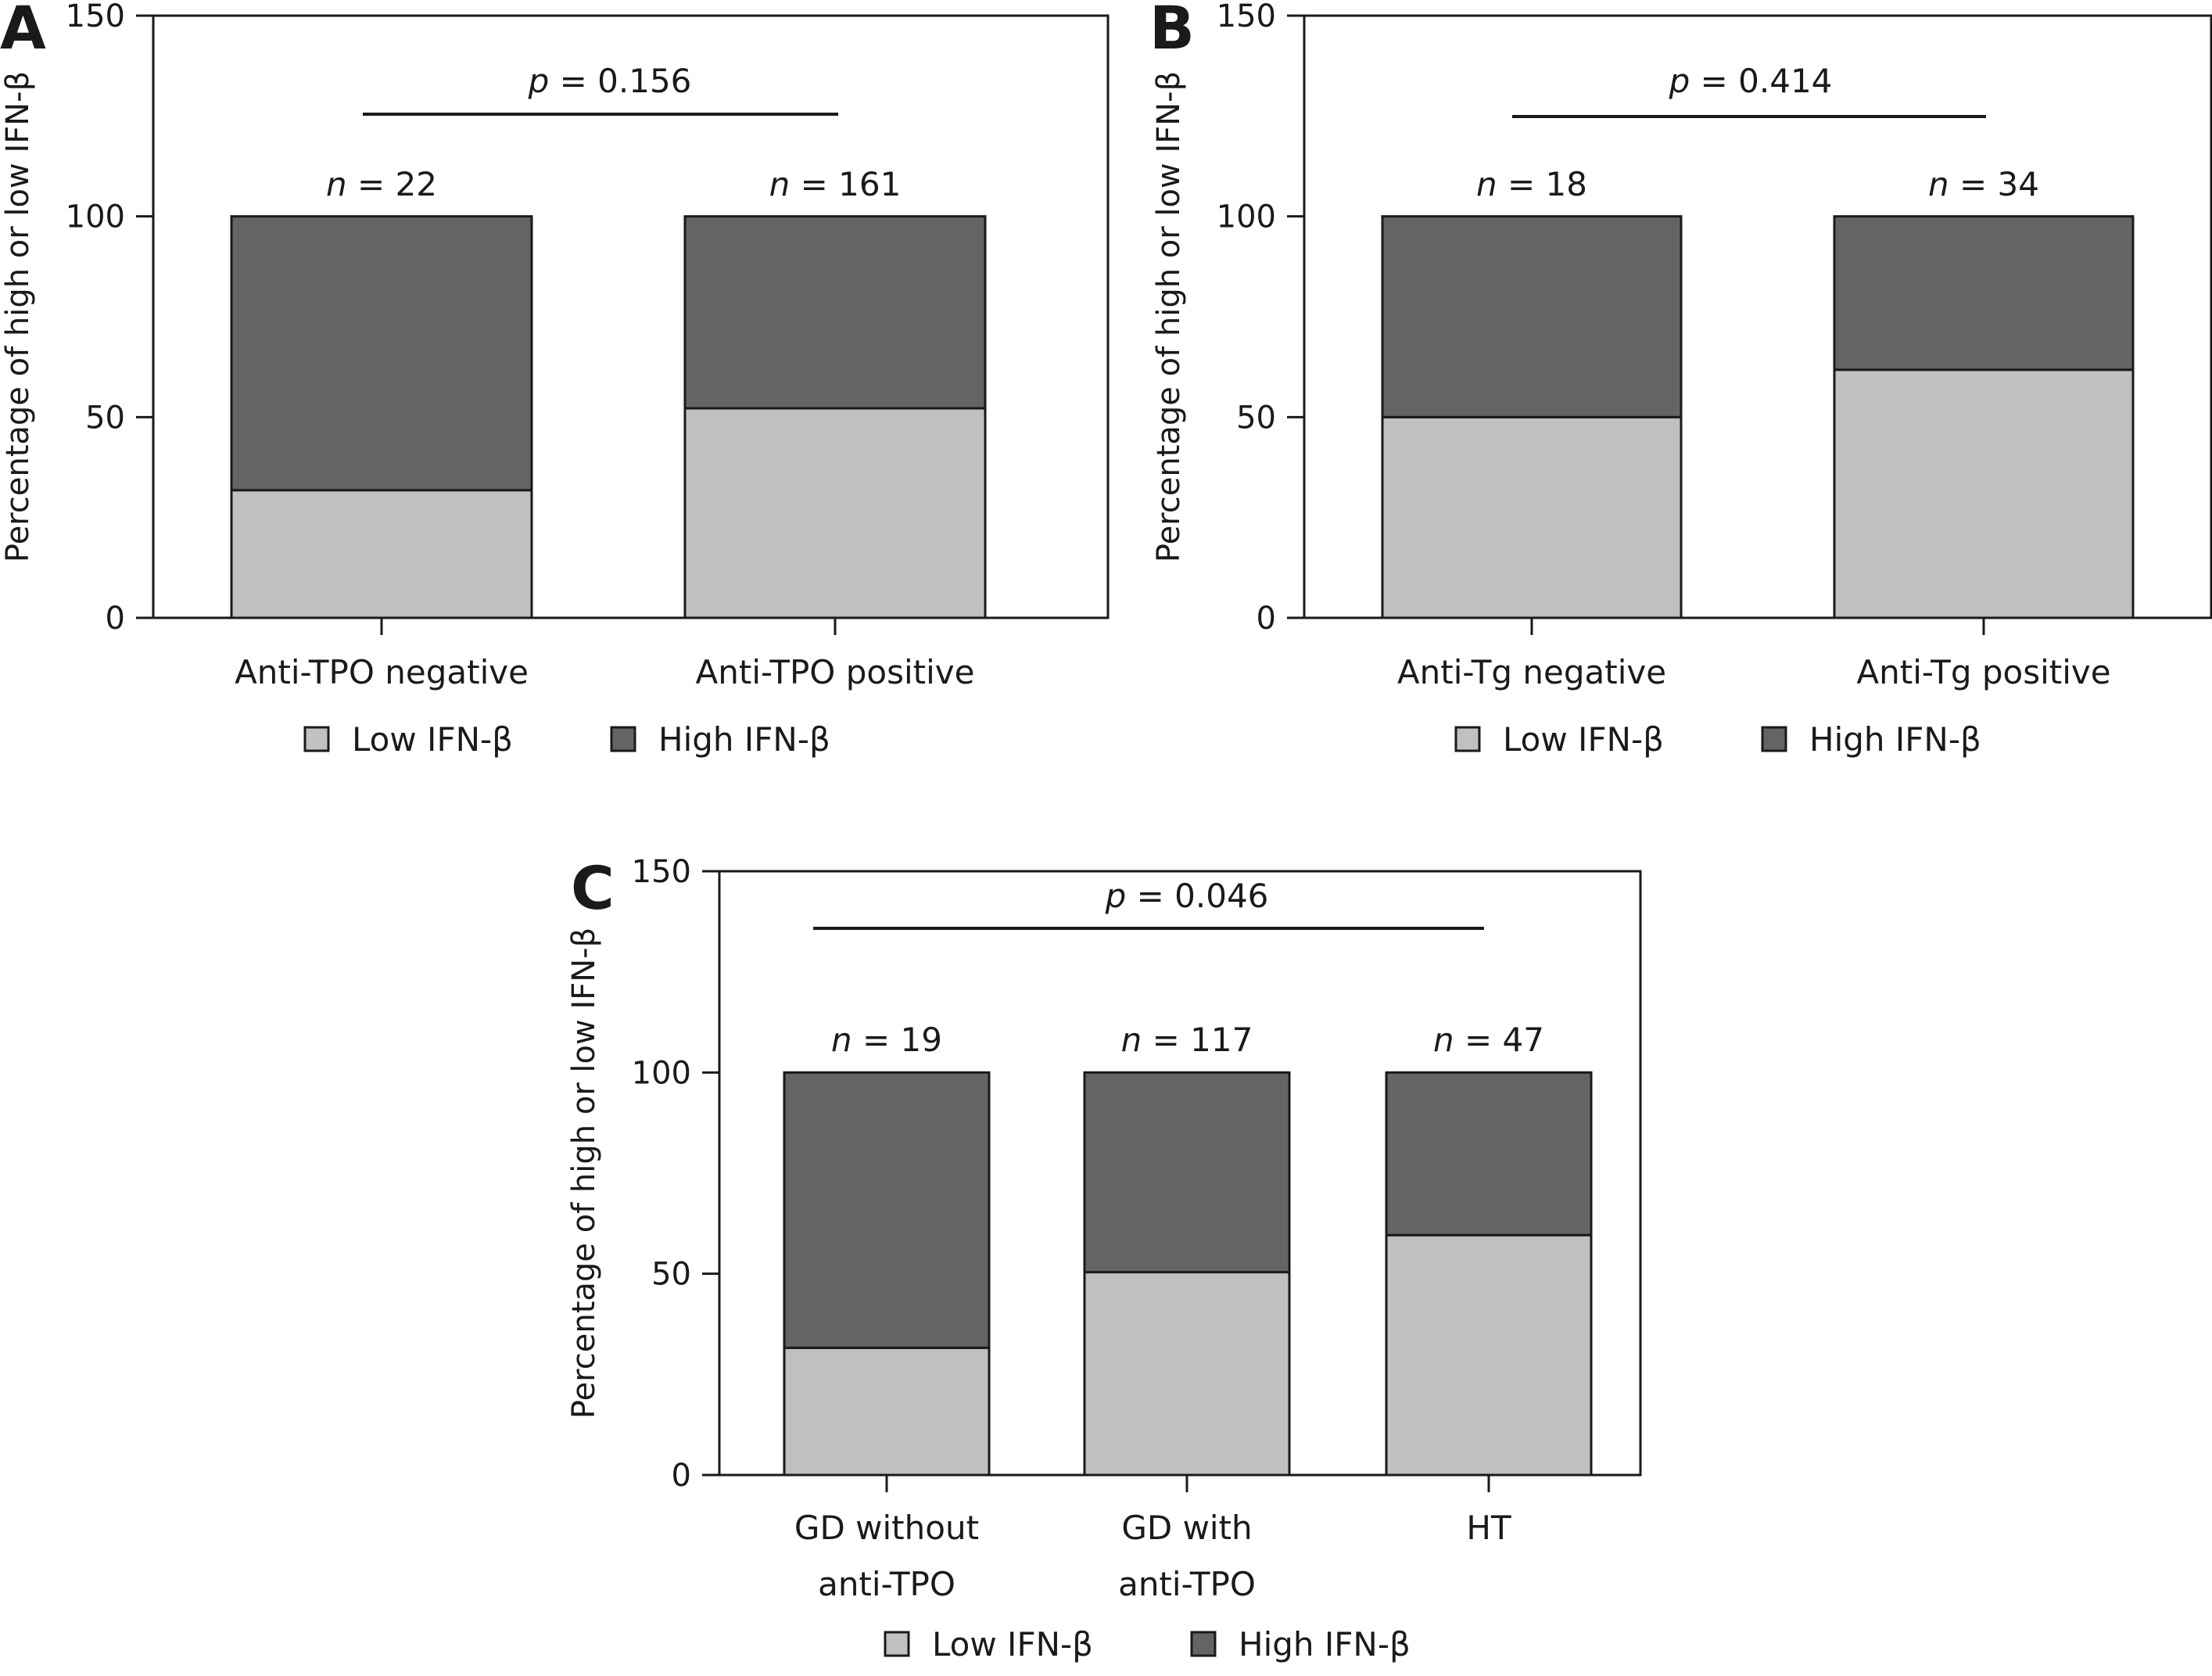  I want to click on x-tick-label: Anti-Tg negative, so click(1531, 672).